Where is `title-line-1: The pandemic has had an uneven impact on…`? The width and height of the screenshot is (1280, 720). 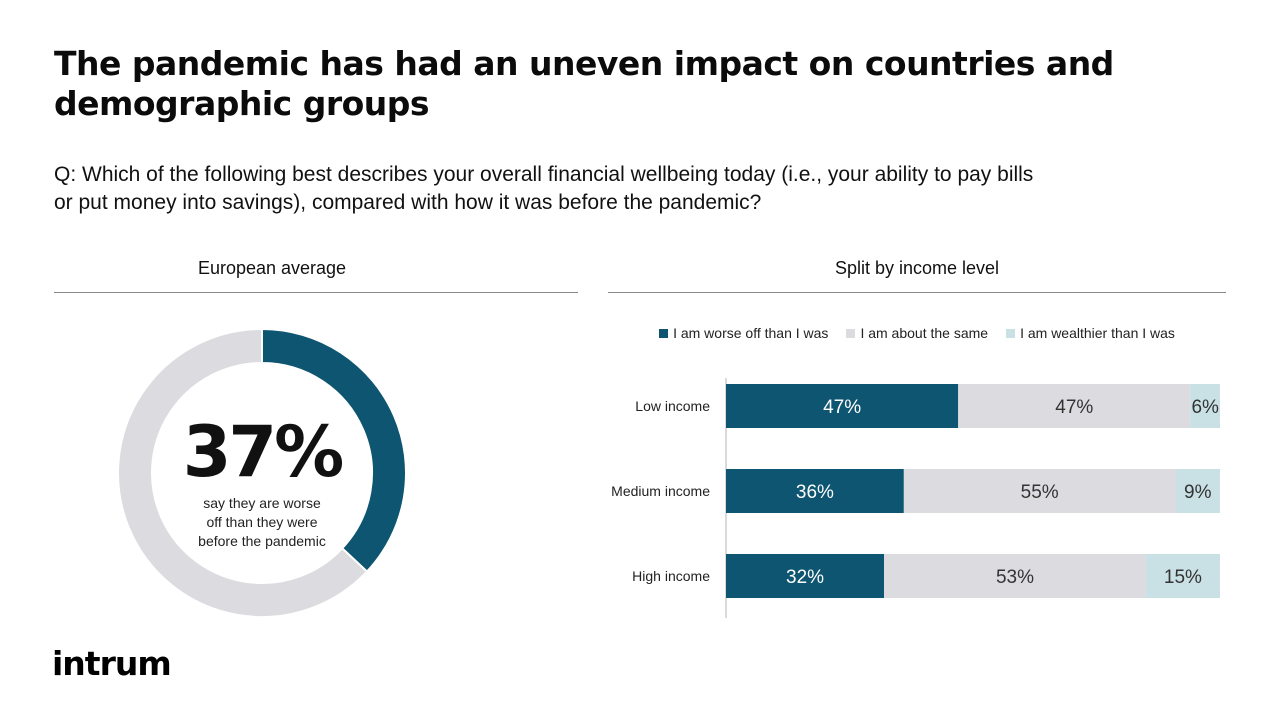 title-line-1: The pandemic has had an uneven impact on… is located at coordinates (584, 63).